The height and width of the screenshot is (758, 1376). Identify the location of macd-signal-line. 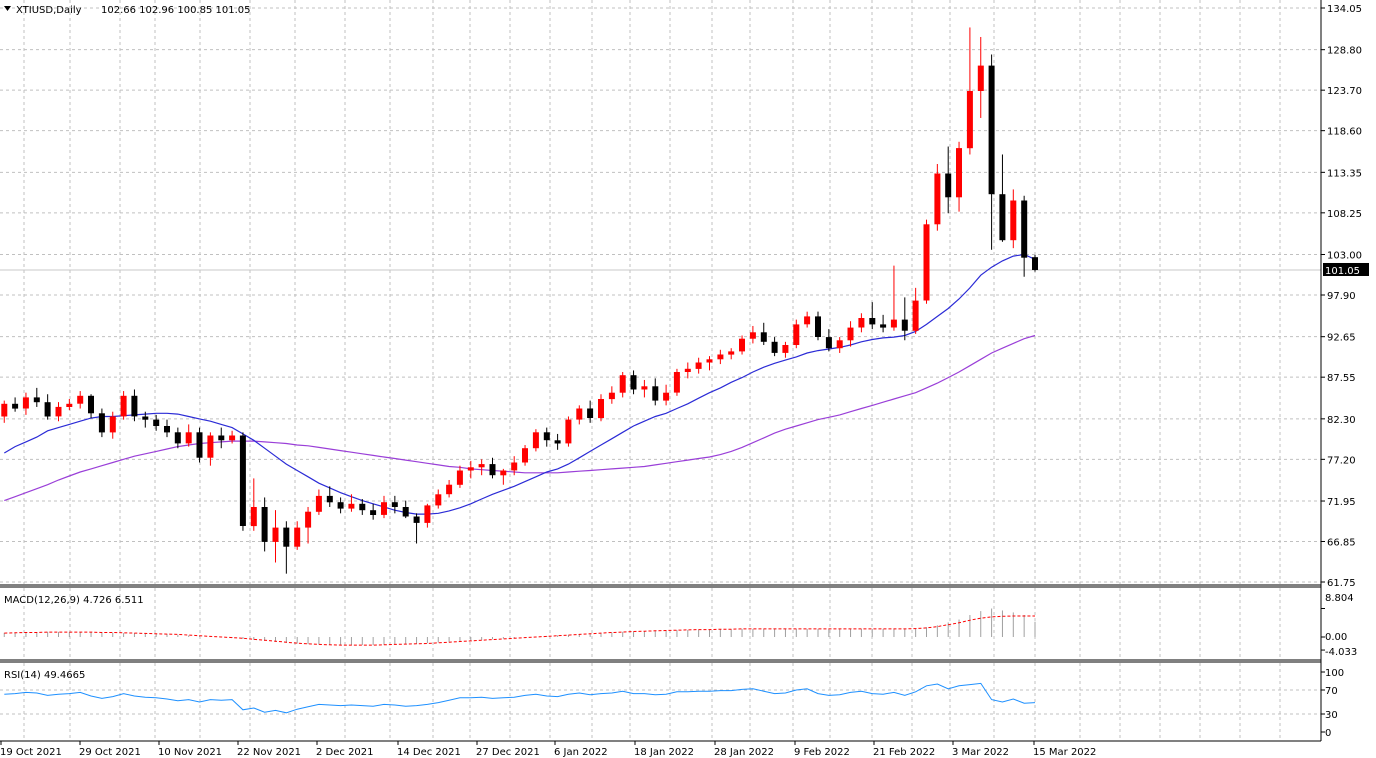
(519, 630).